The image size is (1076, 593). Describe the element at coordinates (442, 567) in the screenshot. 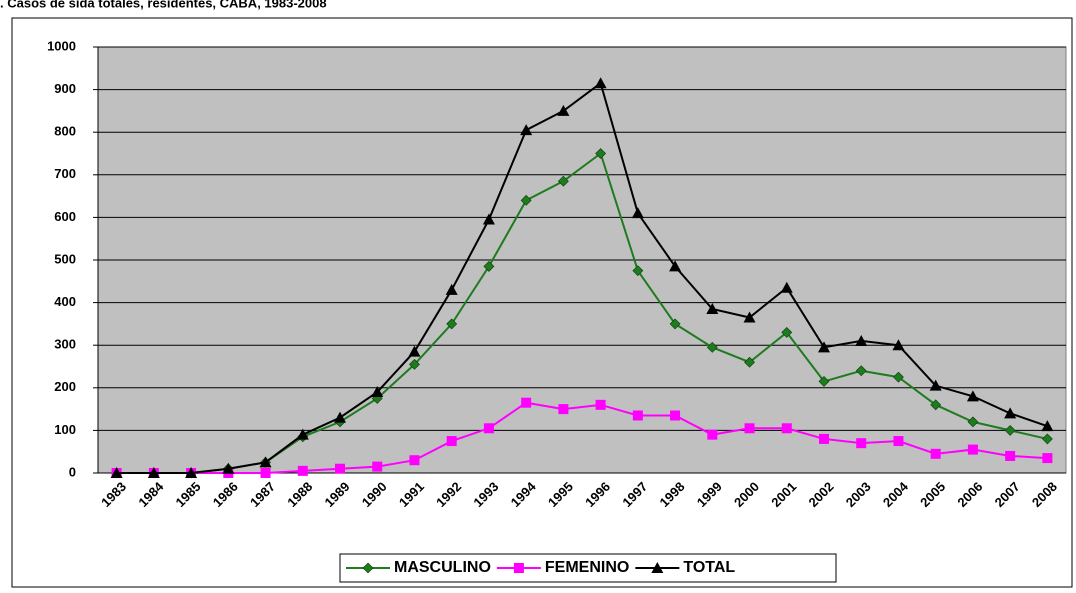

I see `legend-label: MASCULINO` at that location.